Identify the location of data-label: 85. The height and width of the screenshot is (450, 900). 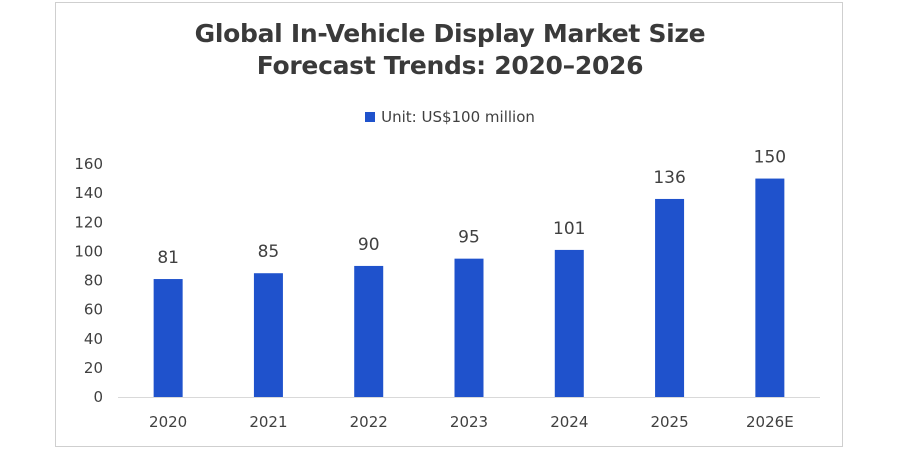
(269, 252).